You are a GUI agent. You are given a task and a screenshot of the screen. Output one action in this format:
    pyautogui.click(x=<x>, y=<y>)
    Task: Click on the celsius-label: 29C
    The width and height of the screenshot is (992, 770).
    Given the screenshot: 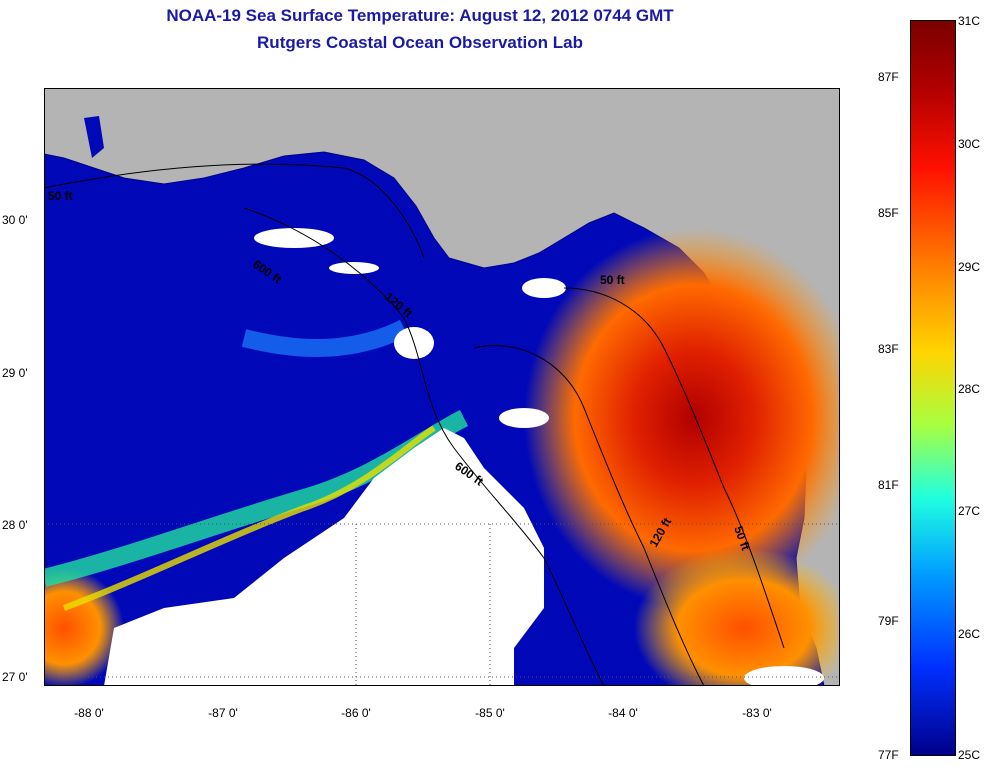 What is the action you would take?
    pyautogui.click(x=969, y=267)
    